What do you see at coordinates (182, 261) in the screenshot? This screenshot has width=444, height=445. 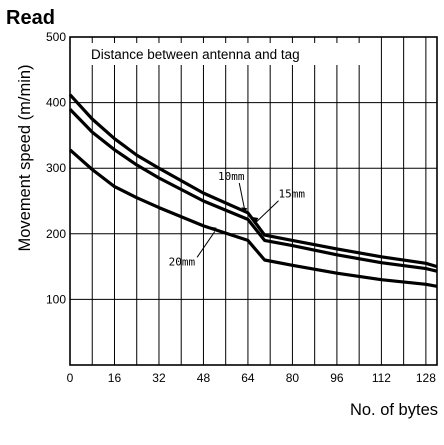 I see `series-label: 20mm` at bounding box center [182, 261].